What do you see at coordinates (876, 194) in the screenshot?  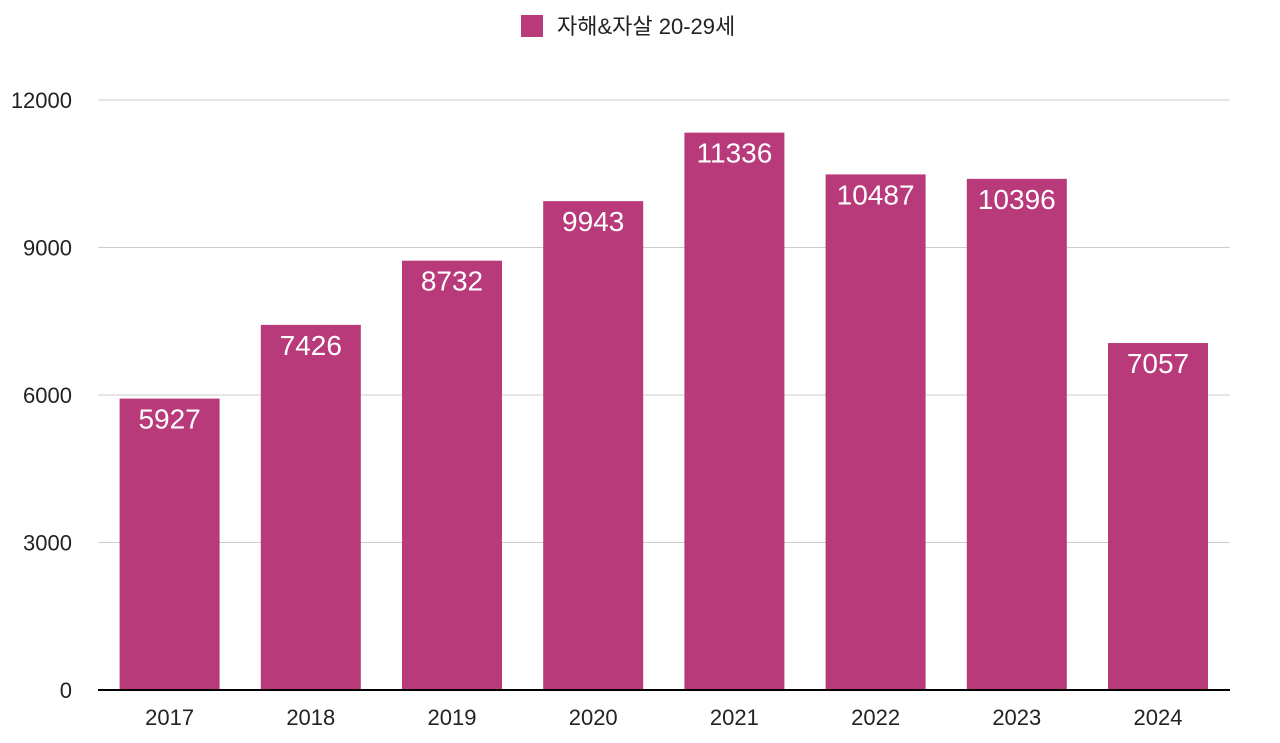 I see `data-label-2022: 10487` at bounding box center [876, 194].